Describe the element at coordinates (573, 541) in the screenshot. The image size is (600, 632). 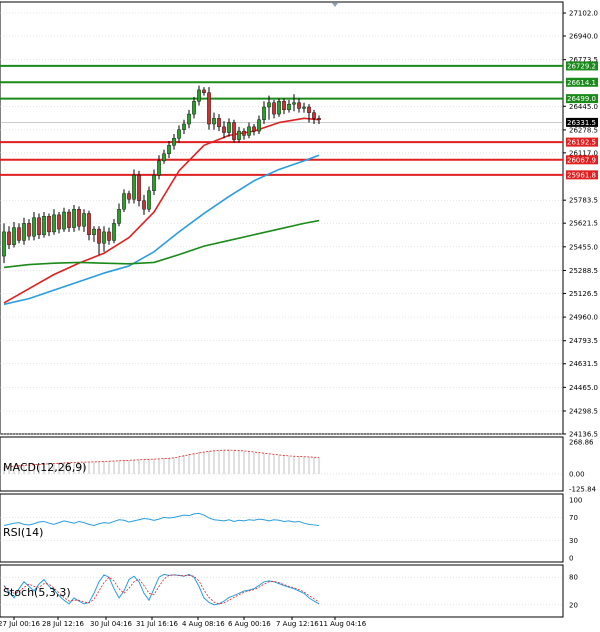
I see `rsi-axis-tick-label: 30` at that location.